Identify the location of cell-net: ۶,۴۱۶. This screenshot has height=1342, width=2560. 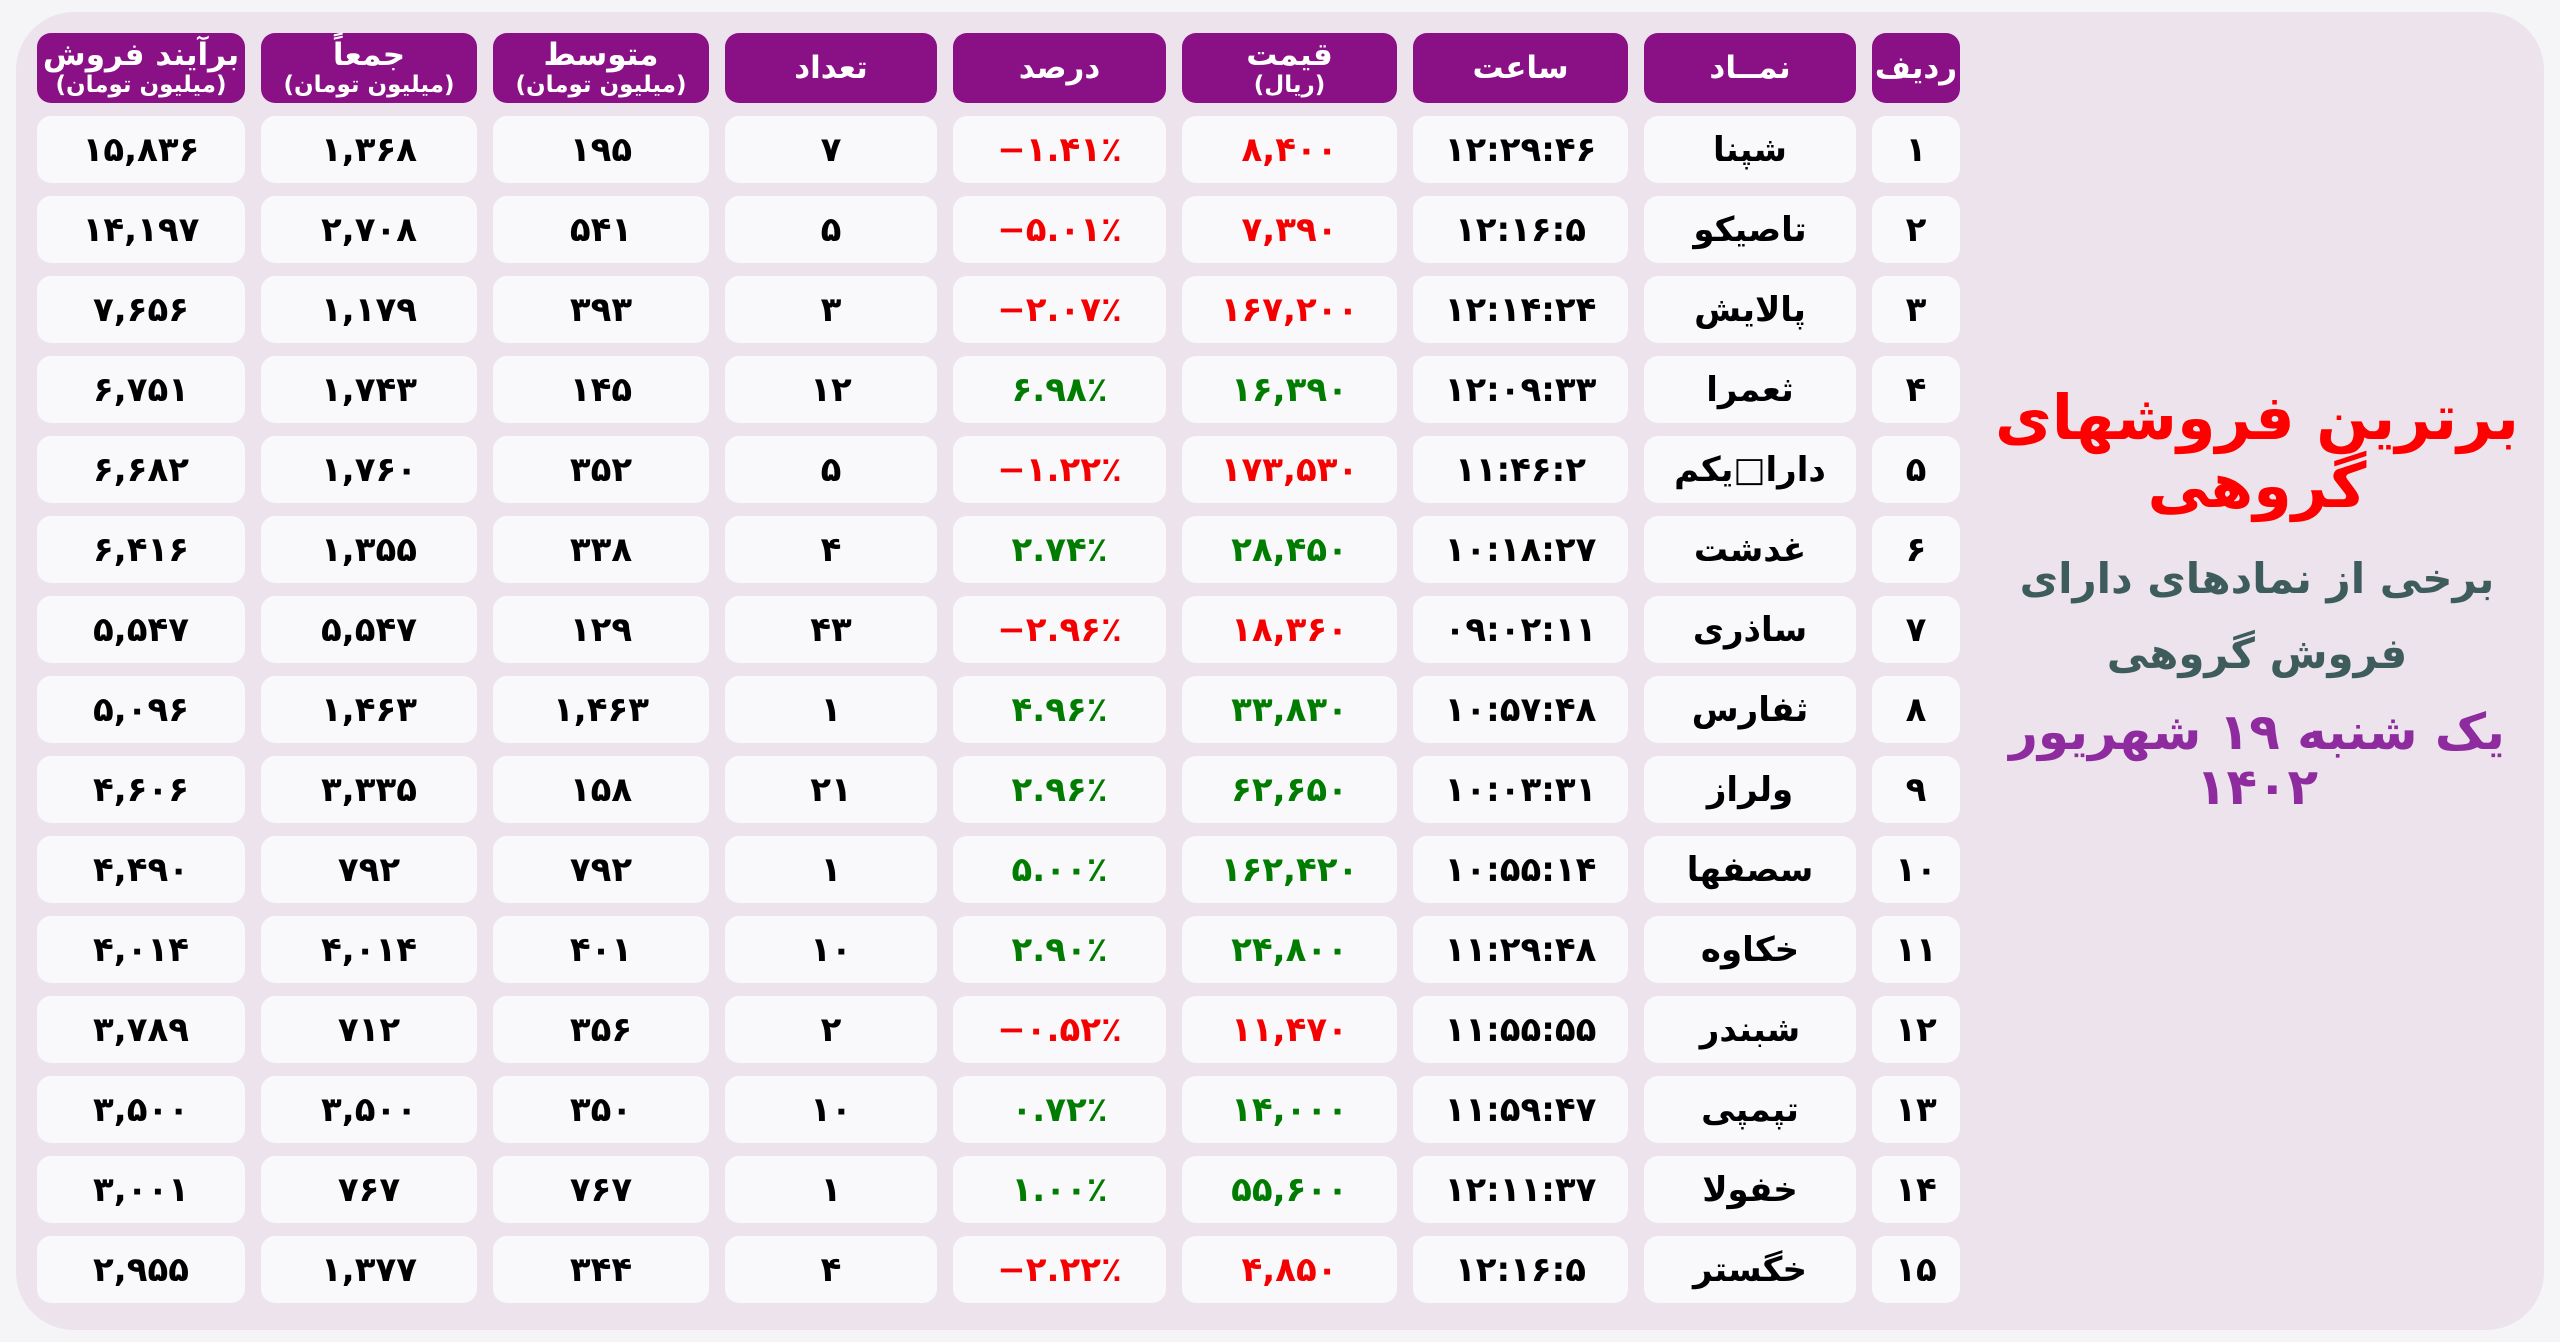
(141, 549).